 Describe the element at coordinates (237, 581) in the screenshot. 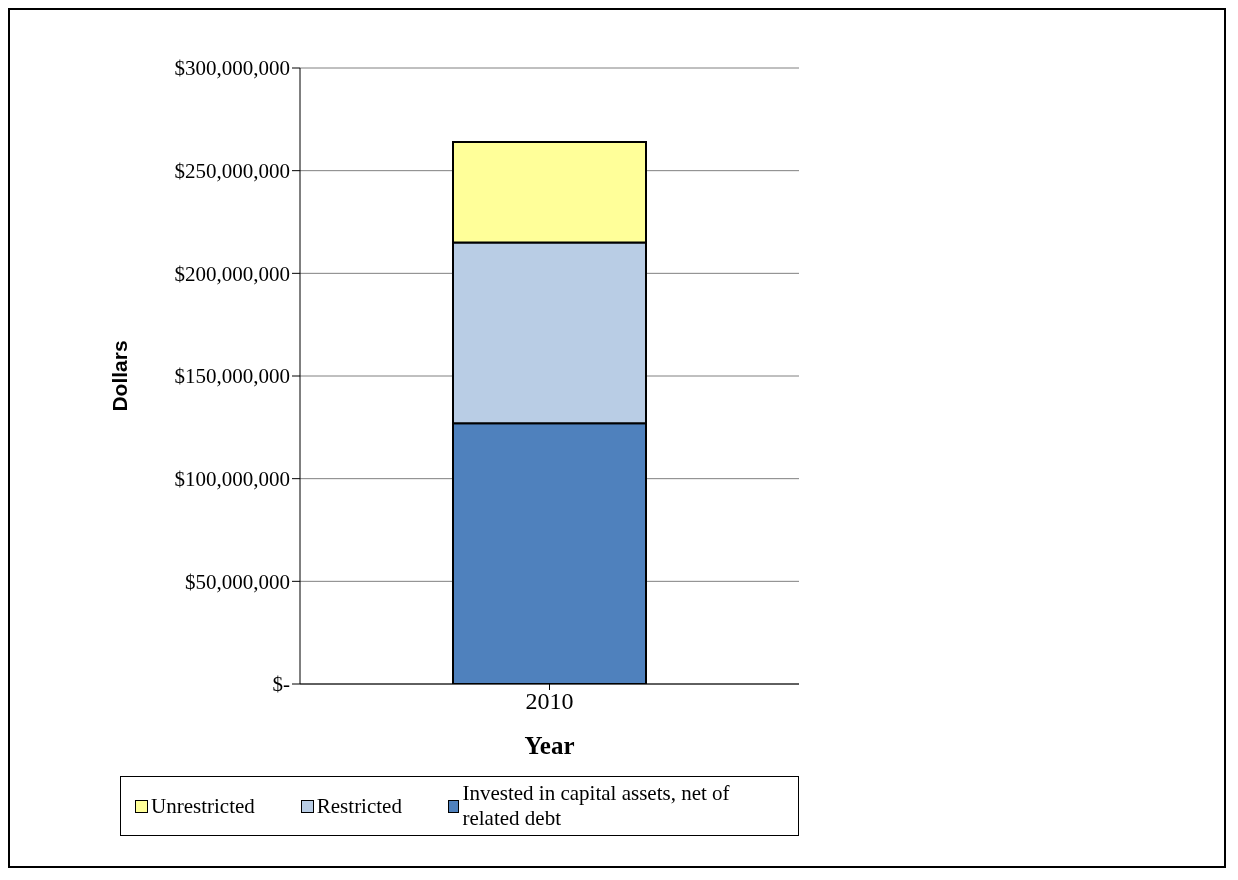

I see `y-tick-label: $50,000,000` at that location.